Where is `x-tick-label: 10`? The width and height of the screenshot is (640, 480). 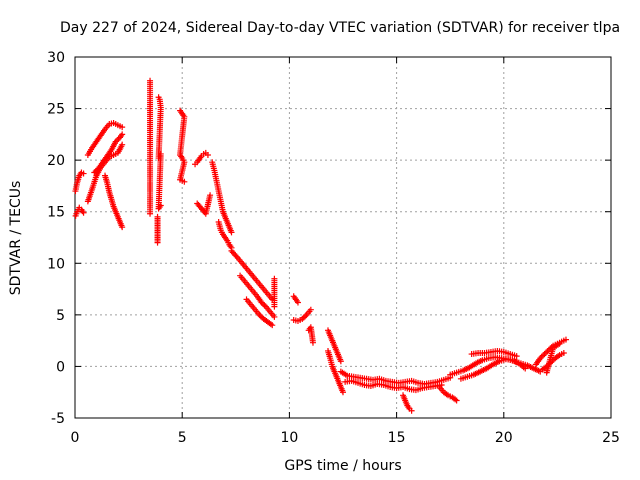 x-tick-label: 10 is located at coordinates (289, 438).